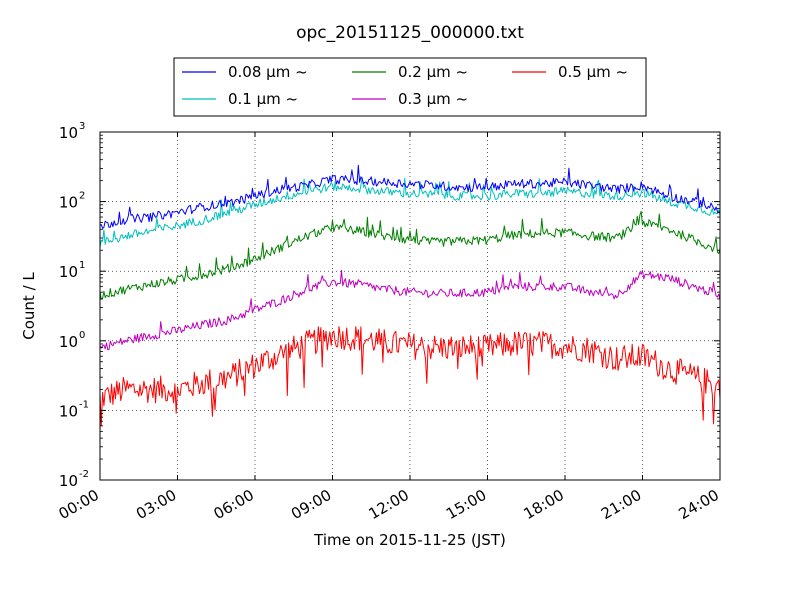  Describe the element at coordinates (82, 126) in the screenshot. I see `y-tick-label-exponent: 3` at that location.